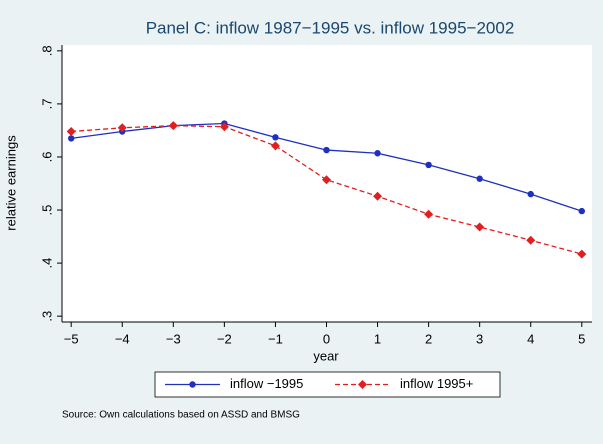  Describe the element at coordinates (530, 338) in the screenshot. I see `x-tick-label: 4` at that location.